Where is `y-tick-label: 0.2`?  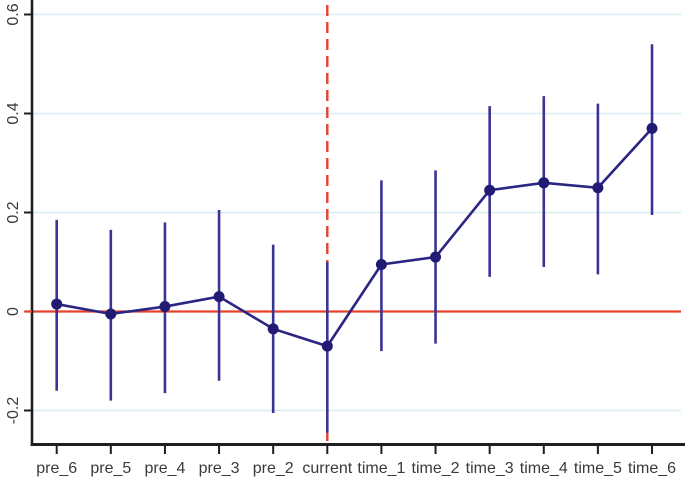 y-tick-label: 0.2 is located at coordinates (13, 212).